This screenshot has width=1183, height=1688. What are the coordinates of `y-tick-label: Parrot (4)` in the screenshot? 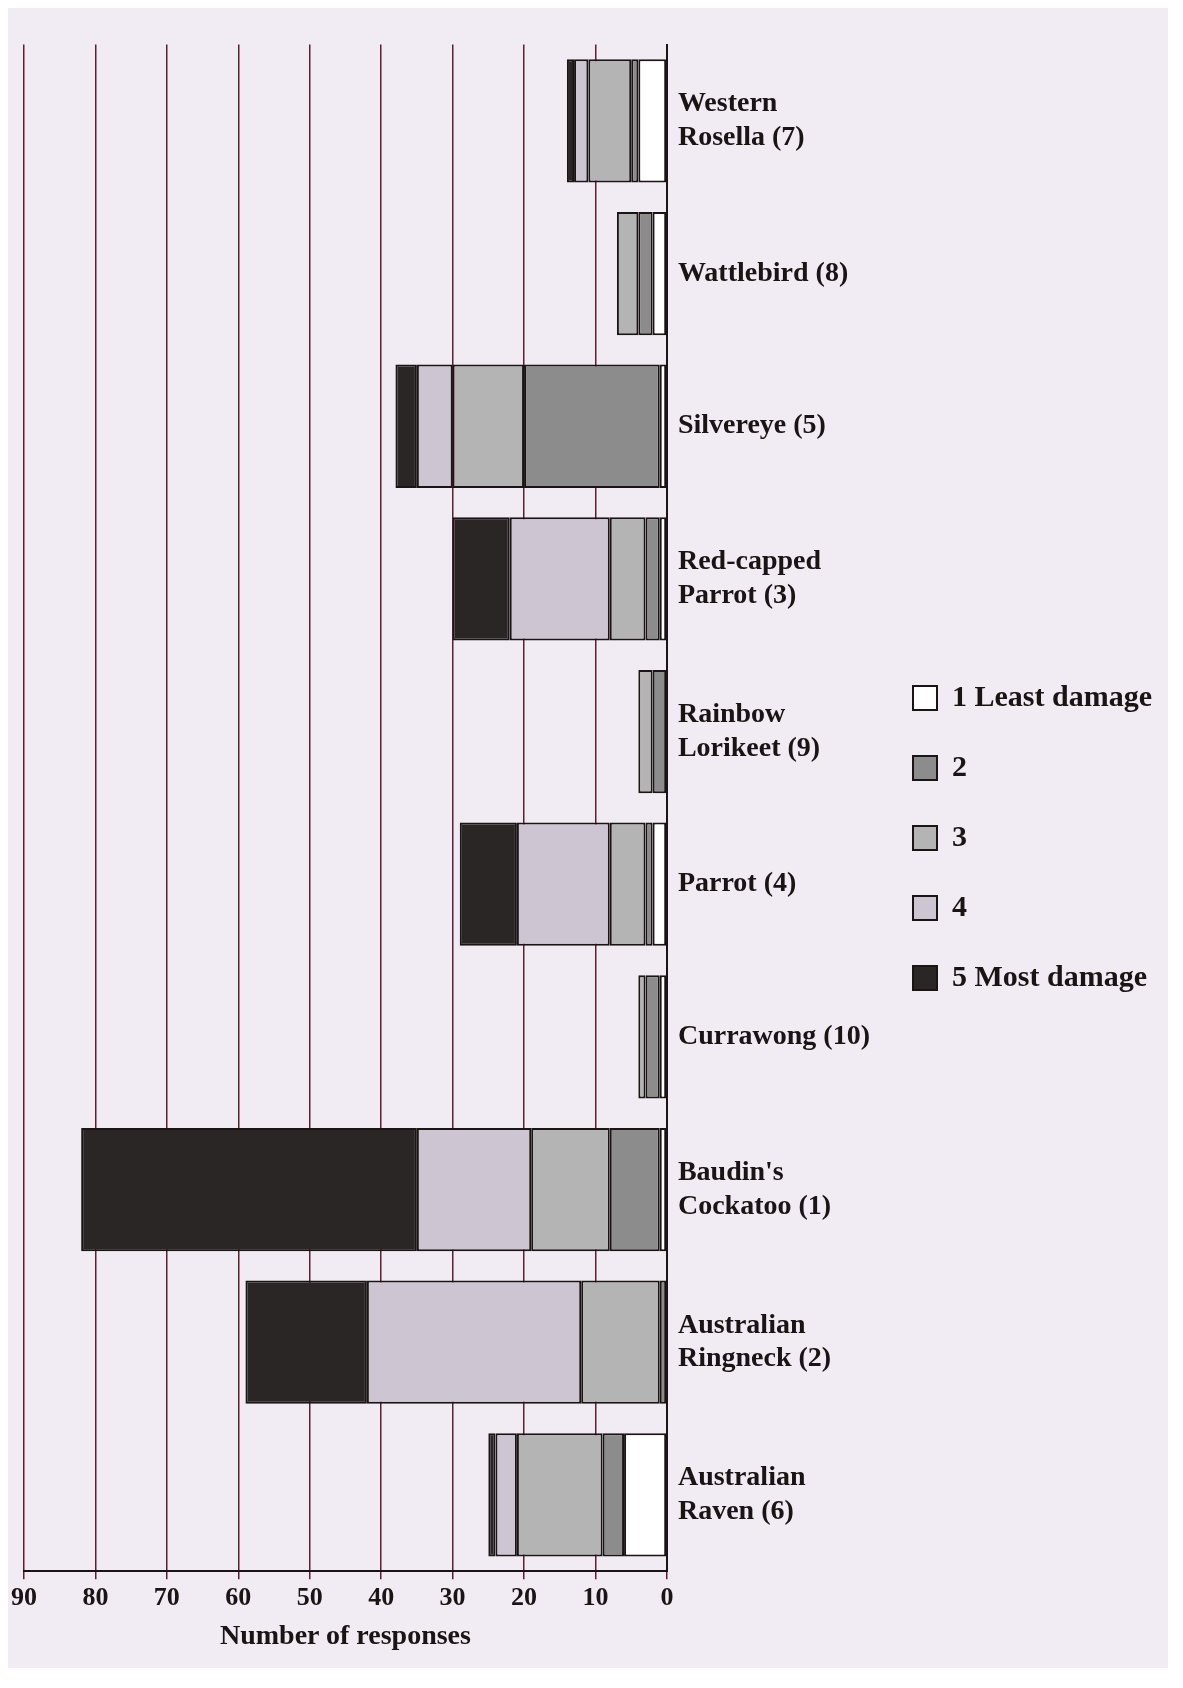 It's located at (737, 882).